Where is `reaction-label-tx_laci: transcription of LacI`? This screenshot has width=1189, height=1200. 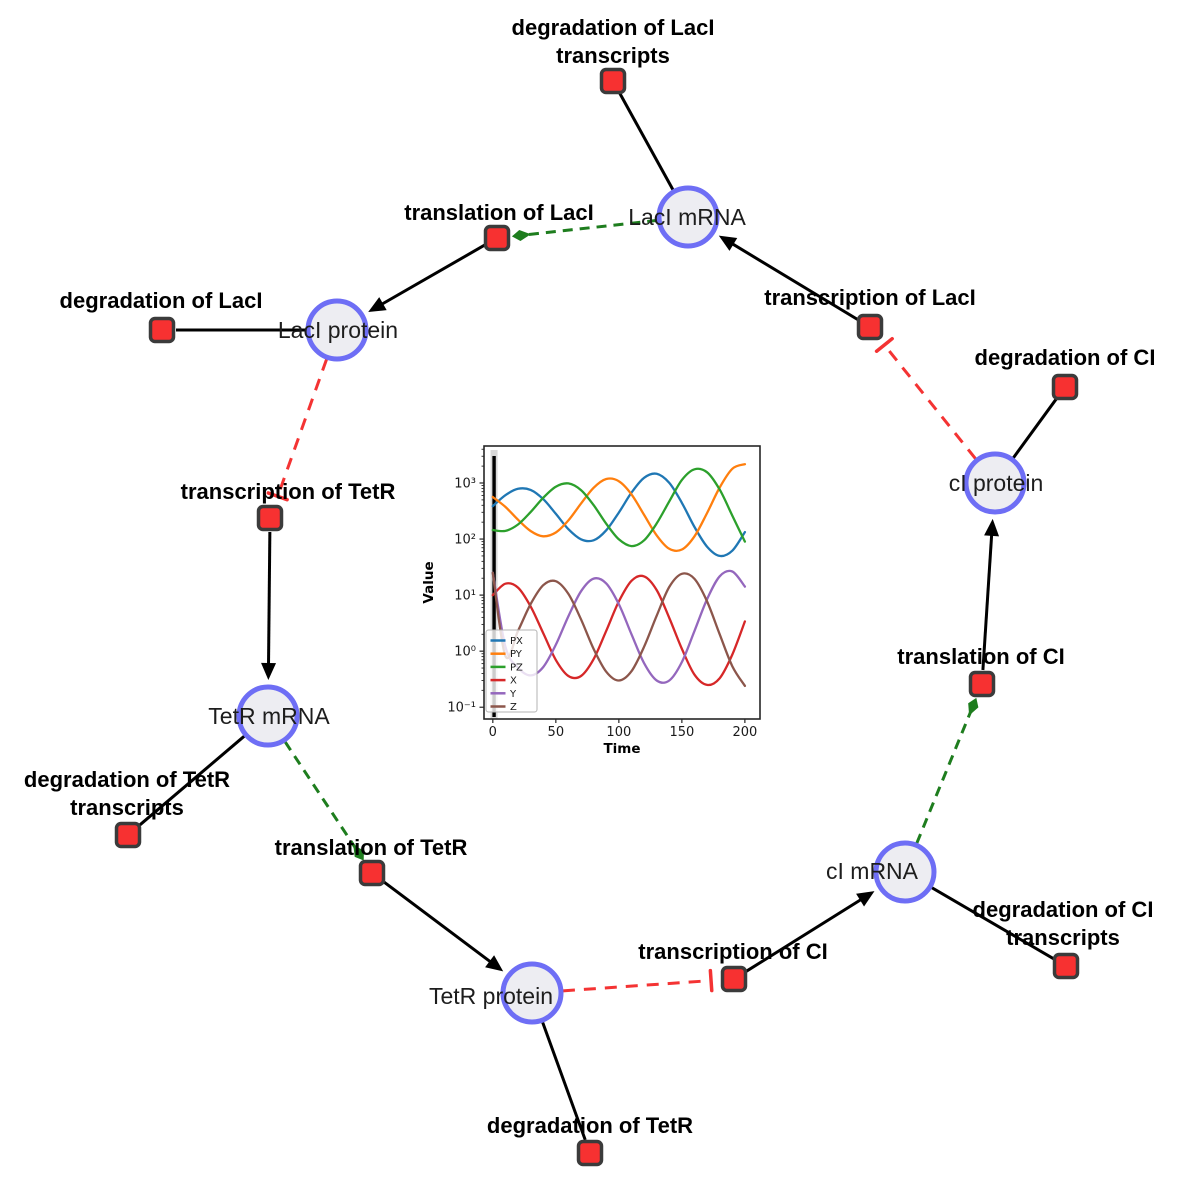
reaction-label-tx_laci: transcription of LacI is located at coordinates (869, 297).